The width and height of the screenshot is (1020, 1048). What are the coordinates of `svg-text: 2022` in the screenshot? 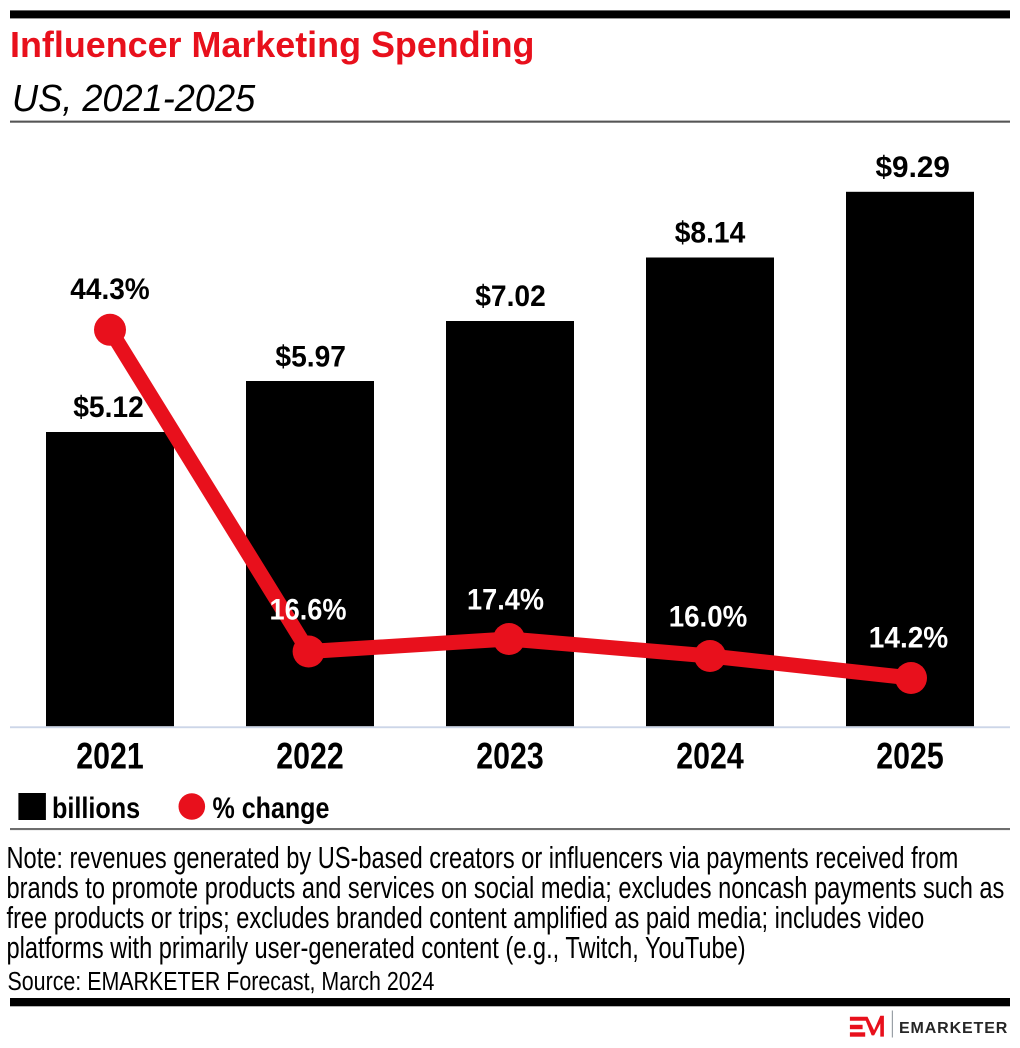 It's located at (309, 757).